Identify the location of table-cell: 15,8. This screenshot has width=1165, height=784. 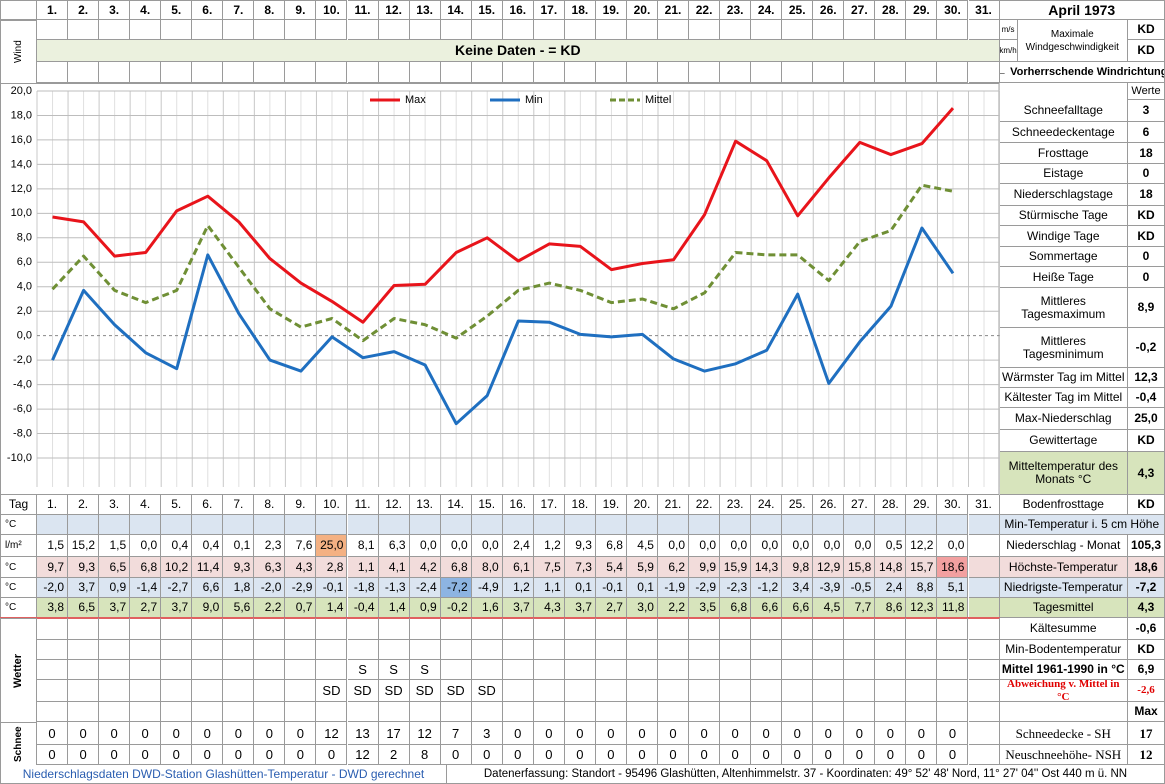
(860, 567).